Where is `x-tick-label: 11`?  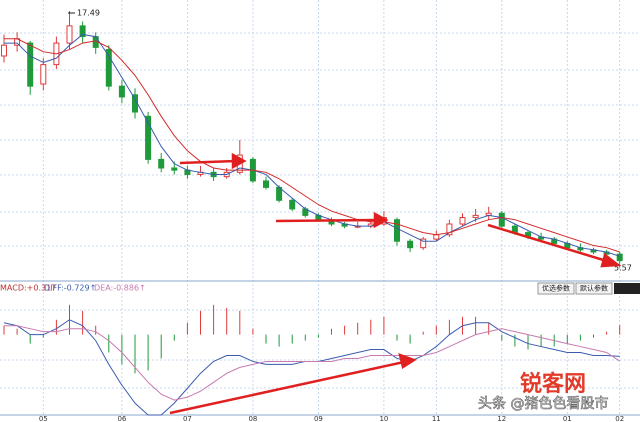
x-tick-label: 11 is located at coordinates (436, 418).